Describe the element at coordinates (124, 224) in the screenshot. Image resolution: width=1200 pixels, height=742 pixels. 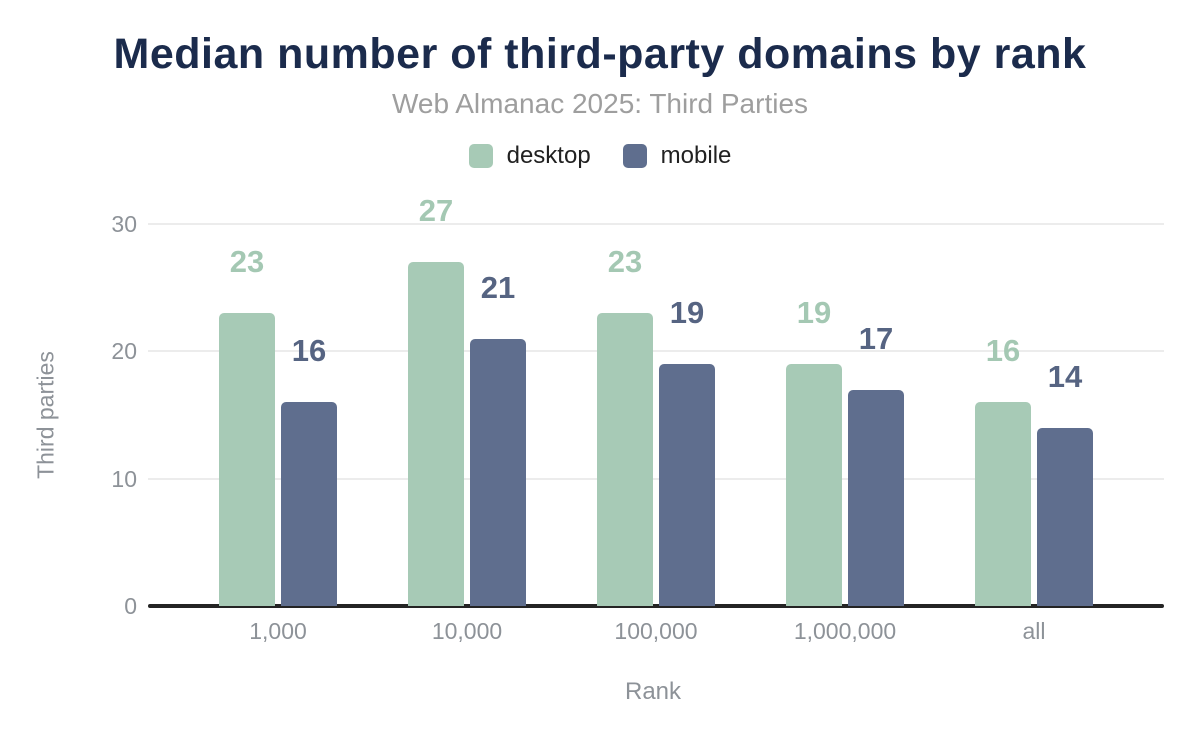
I see `y-tick-label: 30` at that location.